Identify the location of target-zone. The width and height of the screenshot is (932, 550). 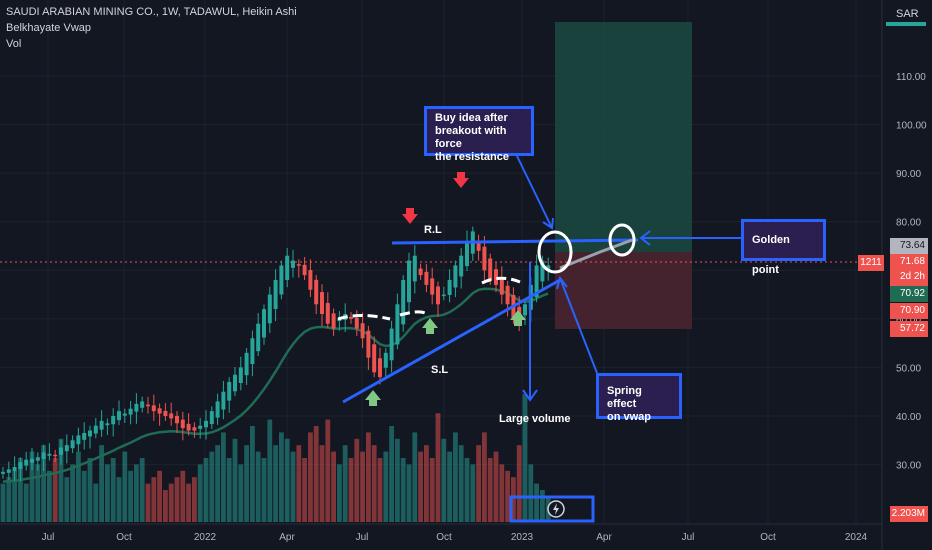
(623, 137).